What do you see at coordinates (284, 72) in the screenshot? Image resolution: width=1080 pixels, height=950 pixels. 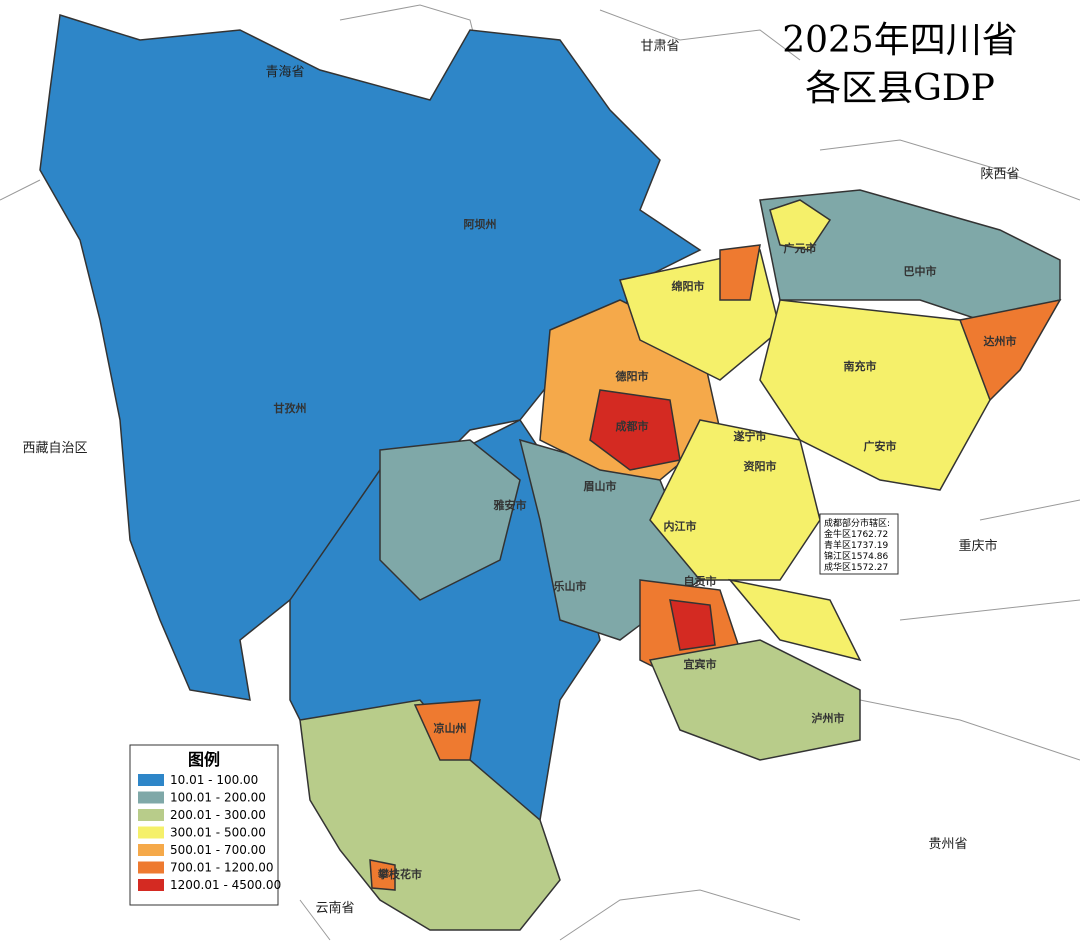 I see `neighbor-label: 青海省` at bounding box center [284, 72].